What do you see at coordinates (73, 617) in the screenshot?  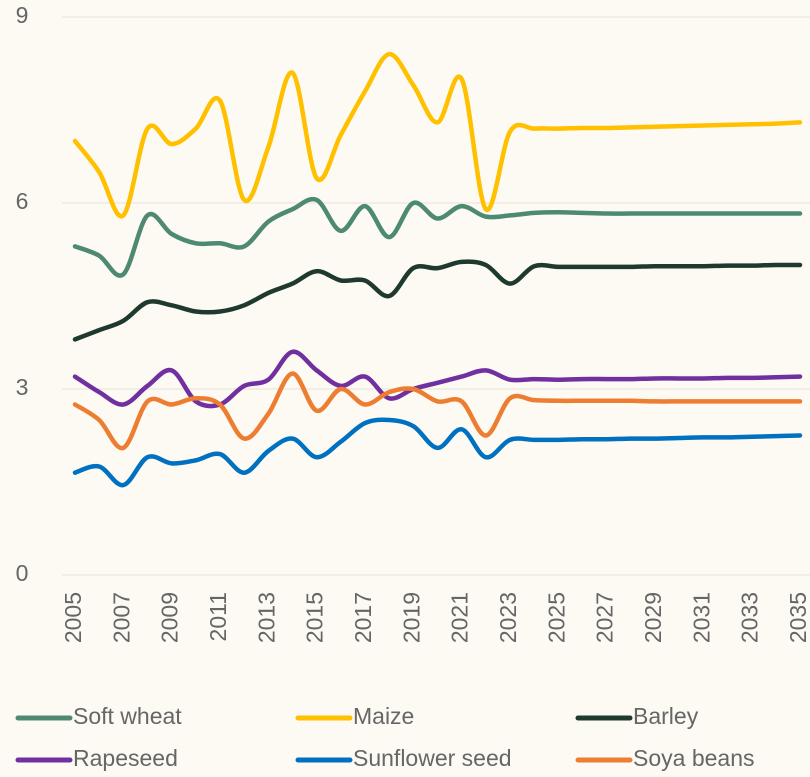 I see `x-tick-label: 2005` at bounding box center [73, 617].